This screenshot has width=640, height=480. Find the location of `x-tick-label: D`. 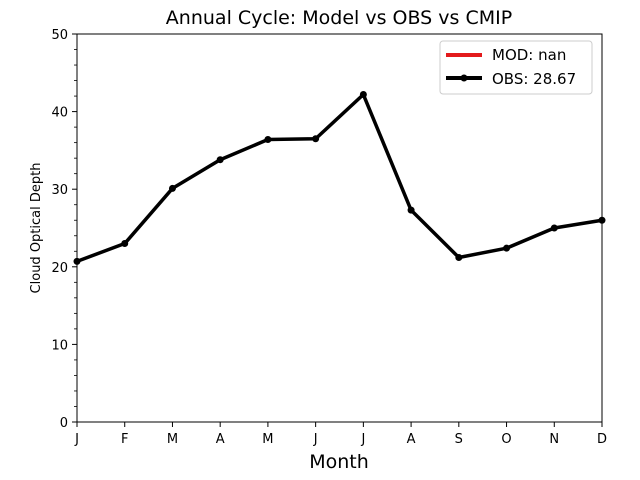

x-tick-label: D is located at coordinates (602, 439).